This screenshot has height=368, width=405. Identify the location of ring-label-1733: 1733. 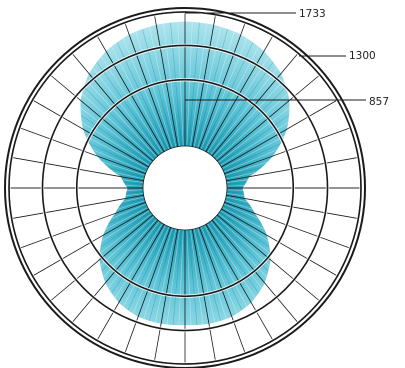
(312, 14).